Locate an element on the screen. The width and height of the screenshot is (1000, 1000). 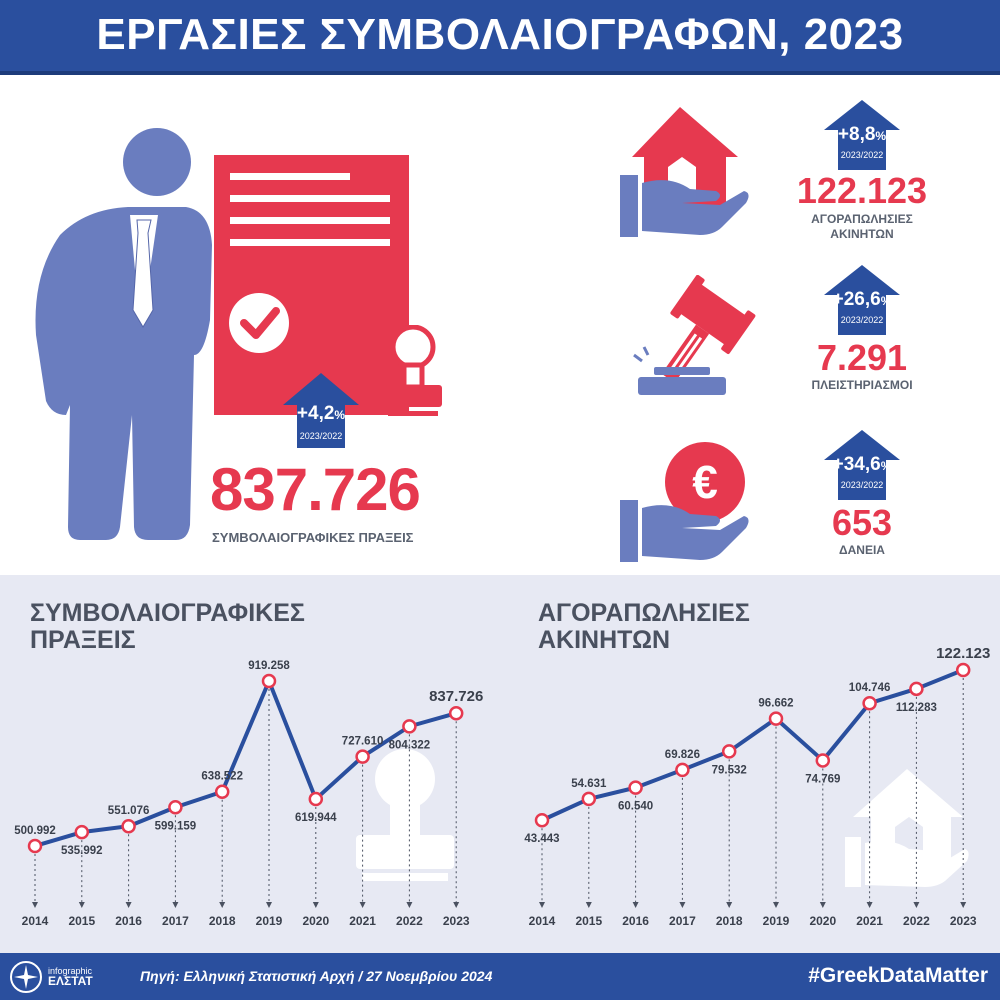
series-line is located at coordinates (245, 763).